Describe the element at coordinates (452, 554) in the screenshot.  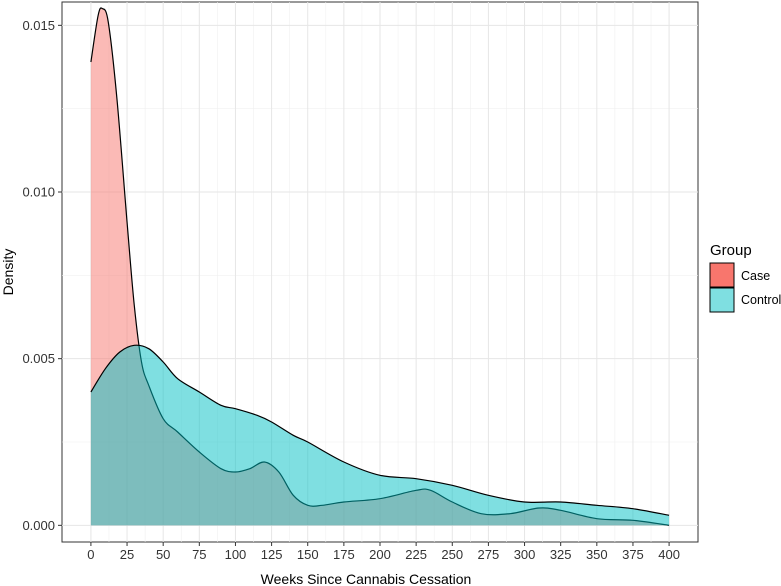
I see `x-tick-label: 250` at that location.